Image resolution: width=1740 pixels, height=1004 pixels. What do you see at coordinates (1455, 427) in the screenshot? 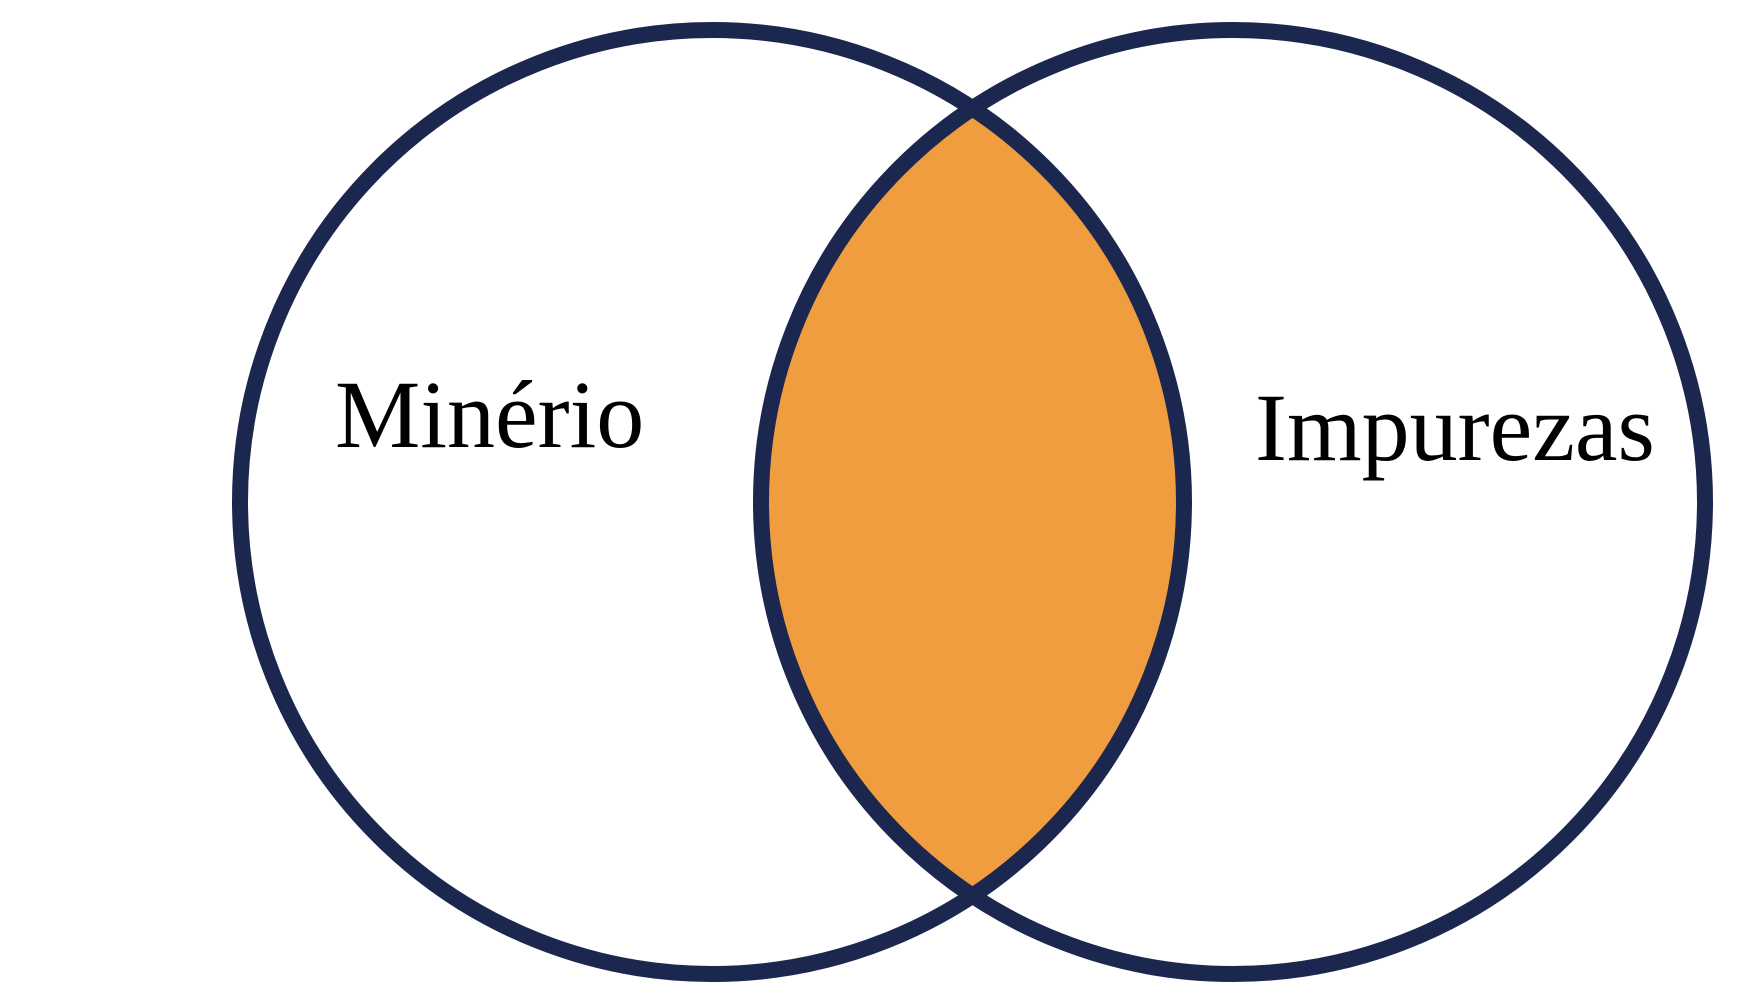
I see `label-impurezas: Impurezas` at bounding box center [1455, 427].